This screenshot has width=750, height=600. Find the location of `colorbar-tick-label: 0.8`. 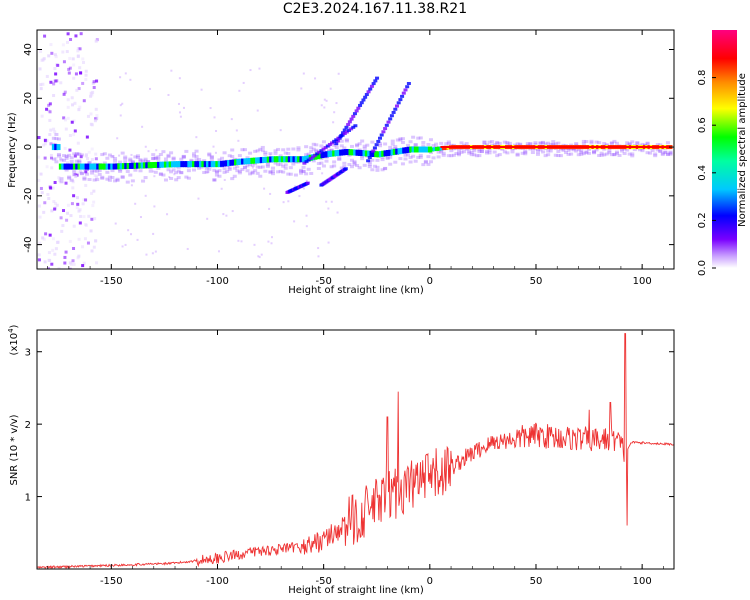

colorbar-tick-label: 0.8 is located at coordinates (702, 78).